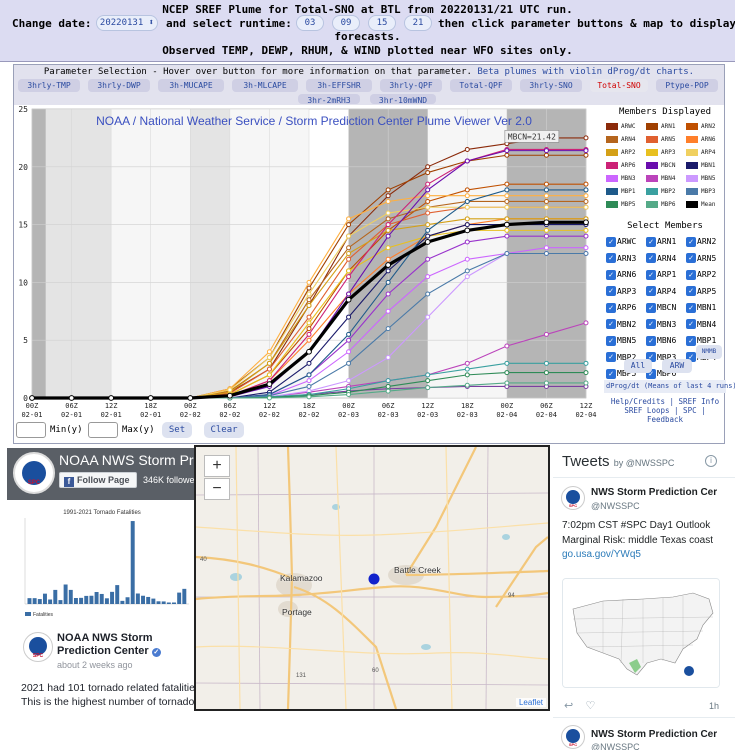 This screenshot has height=750, width=735. Describe the element at coordinates (701, 259) in the screenshot. I see `member-checkbox-arn5: ✓ ARN5` at that location.